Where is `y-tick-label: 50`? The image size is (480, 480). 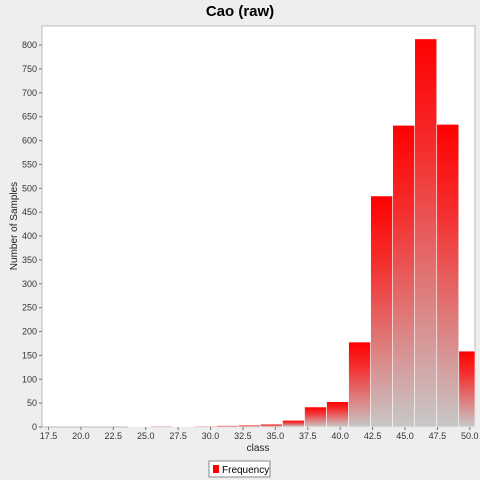
y-tick-label: 50 is located at coordinates (32, 403).